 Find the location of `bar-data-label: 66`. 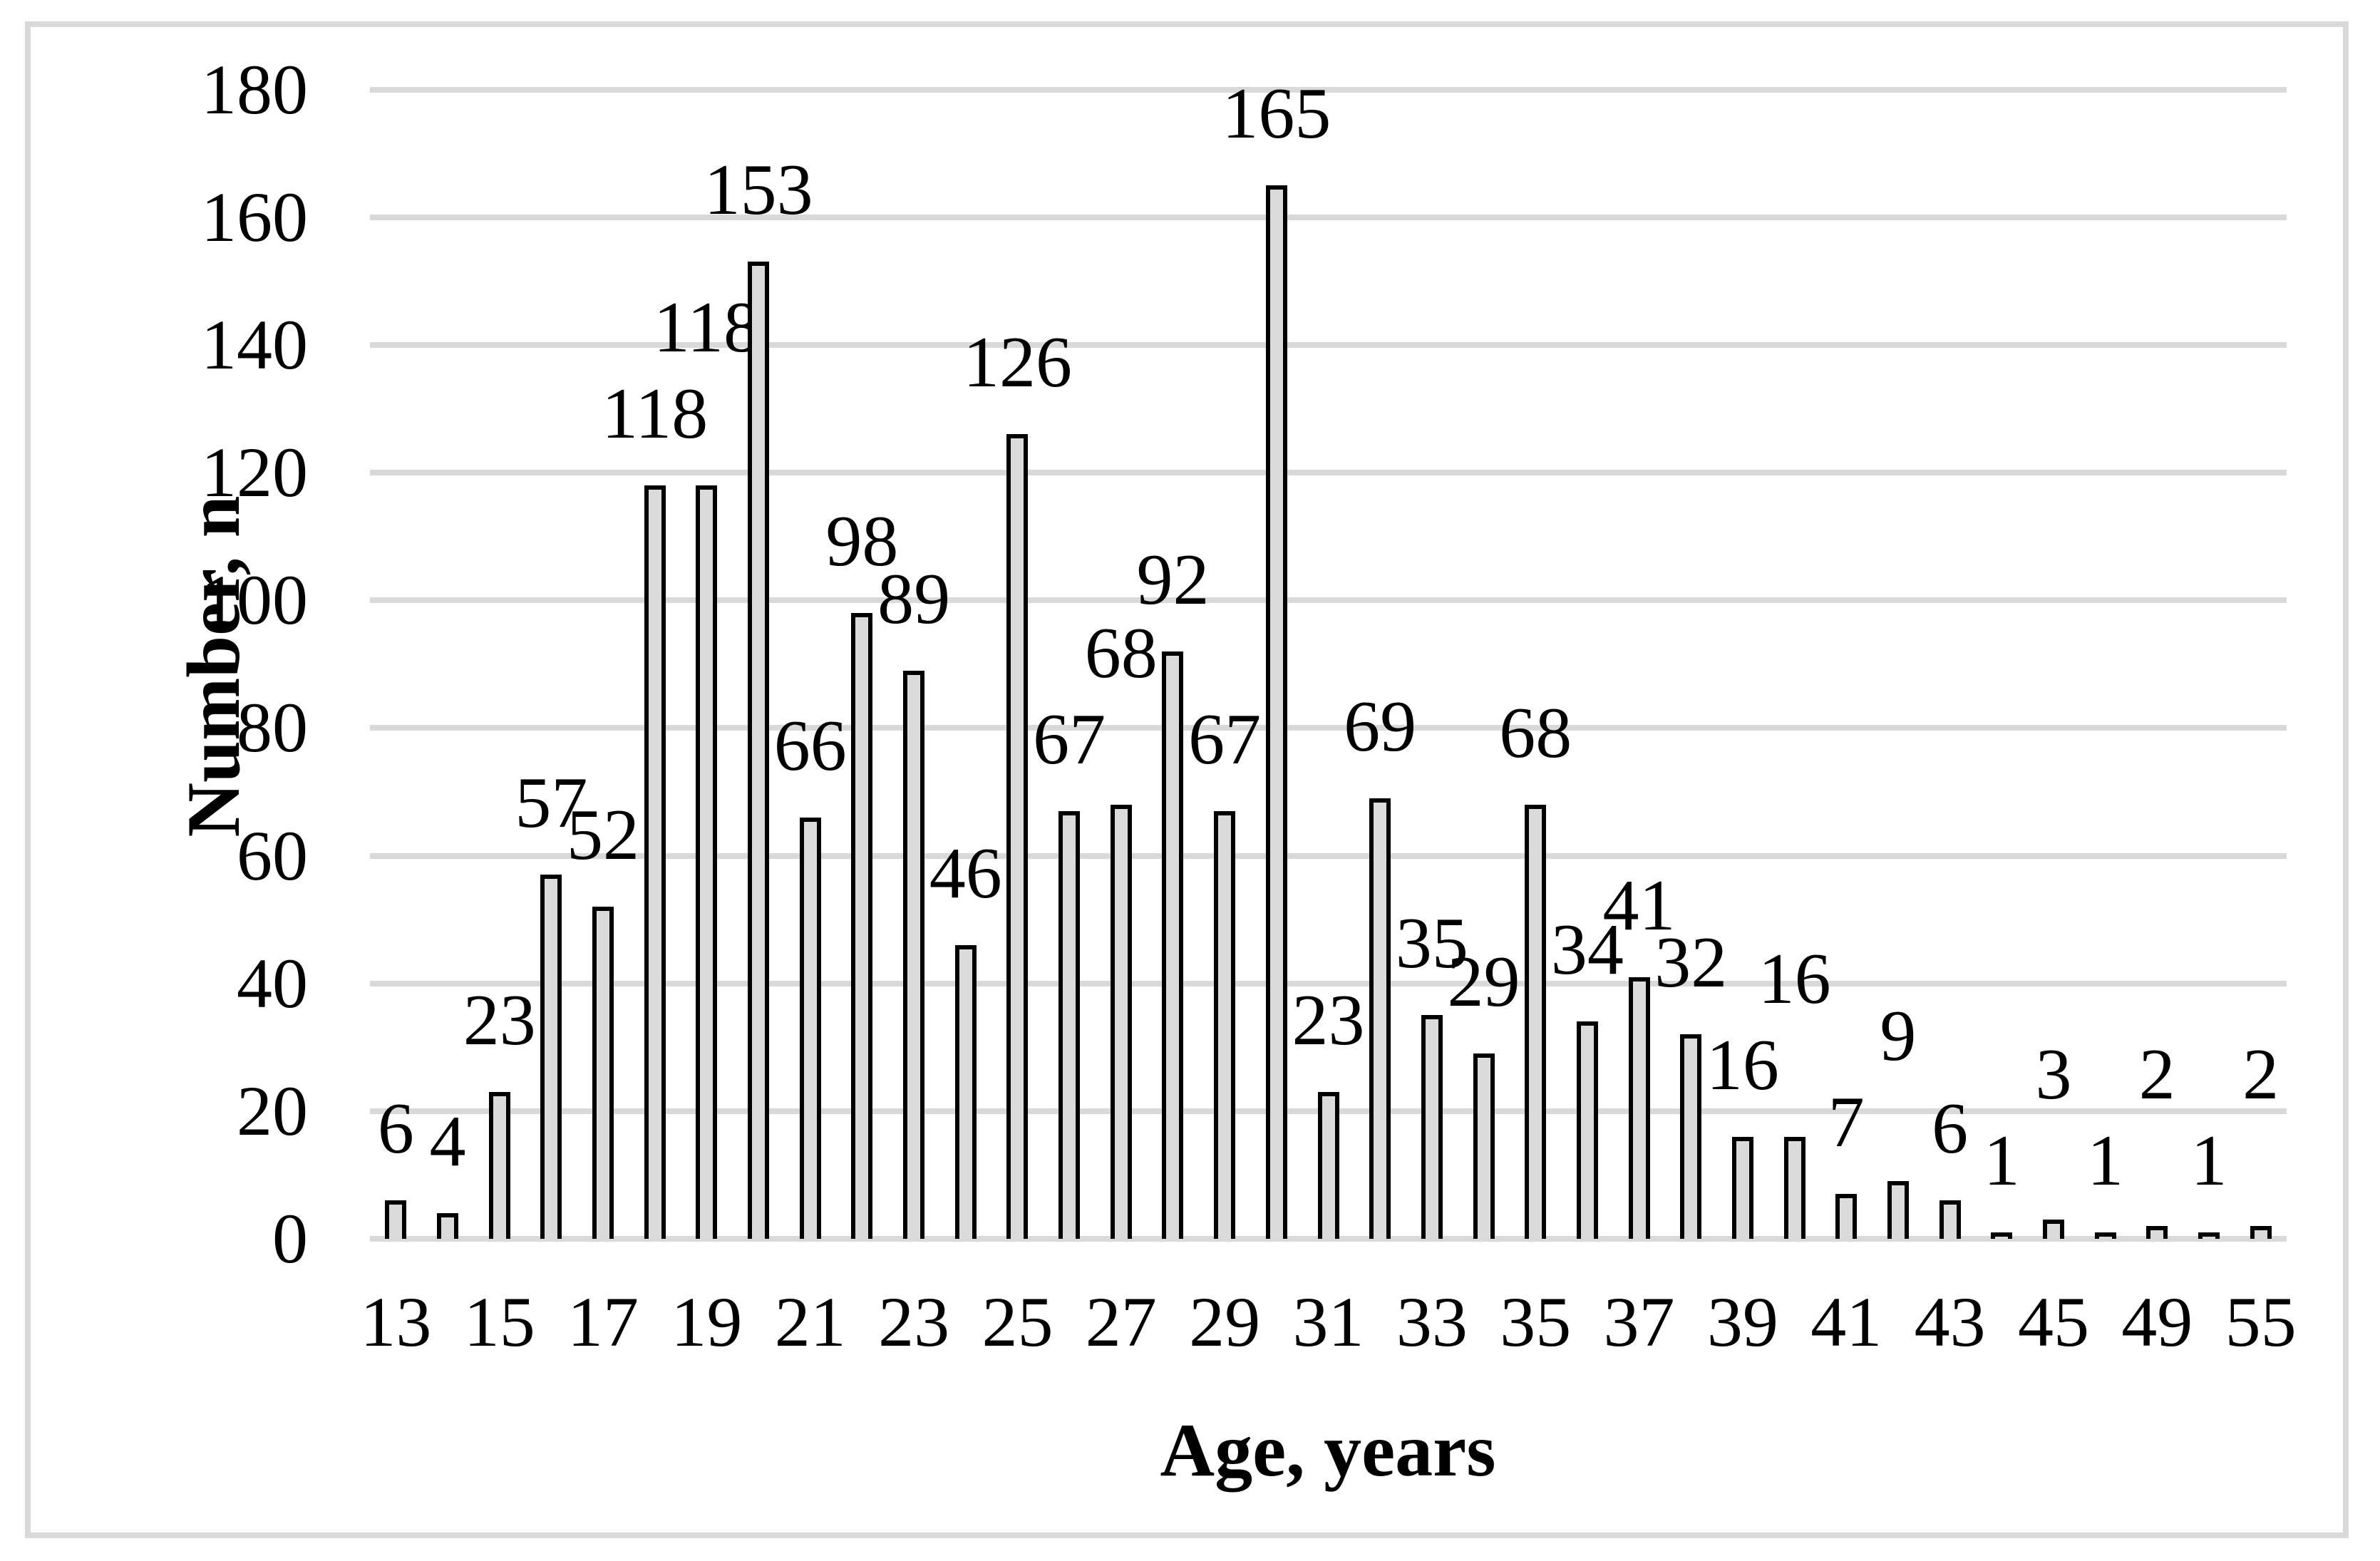

bar-data-label: 66 is located at coordinates (810, 745).